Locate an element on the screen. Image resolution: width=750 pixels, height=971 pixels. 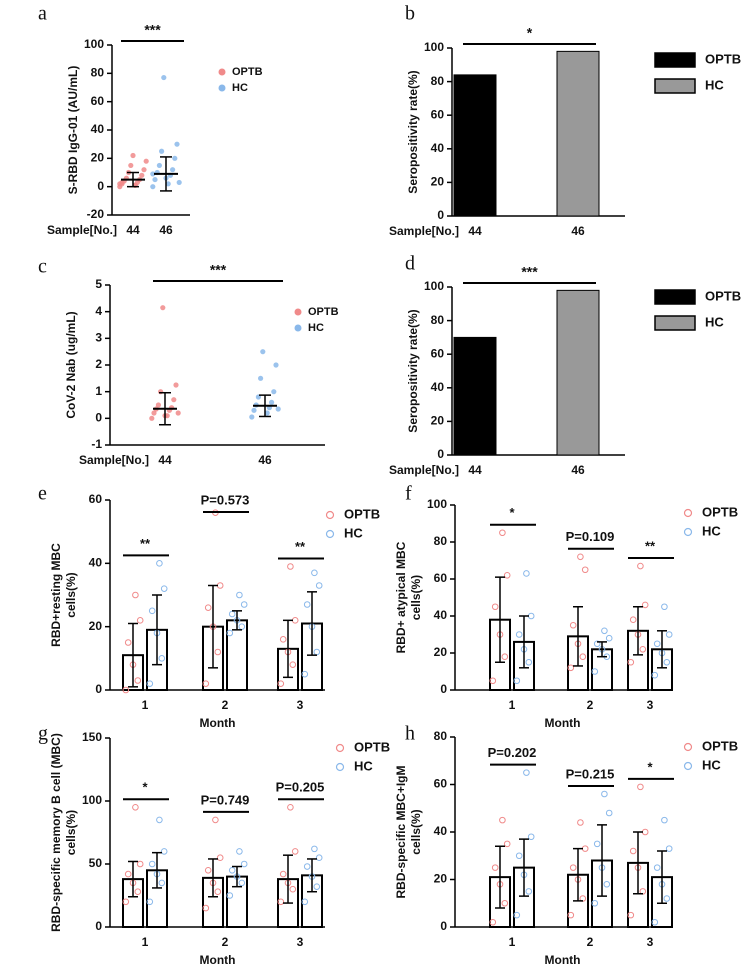
y-axis-label: RBD+ atypical MBC is located at coordinates (401, 597).